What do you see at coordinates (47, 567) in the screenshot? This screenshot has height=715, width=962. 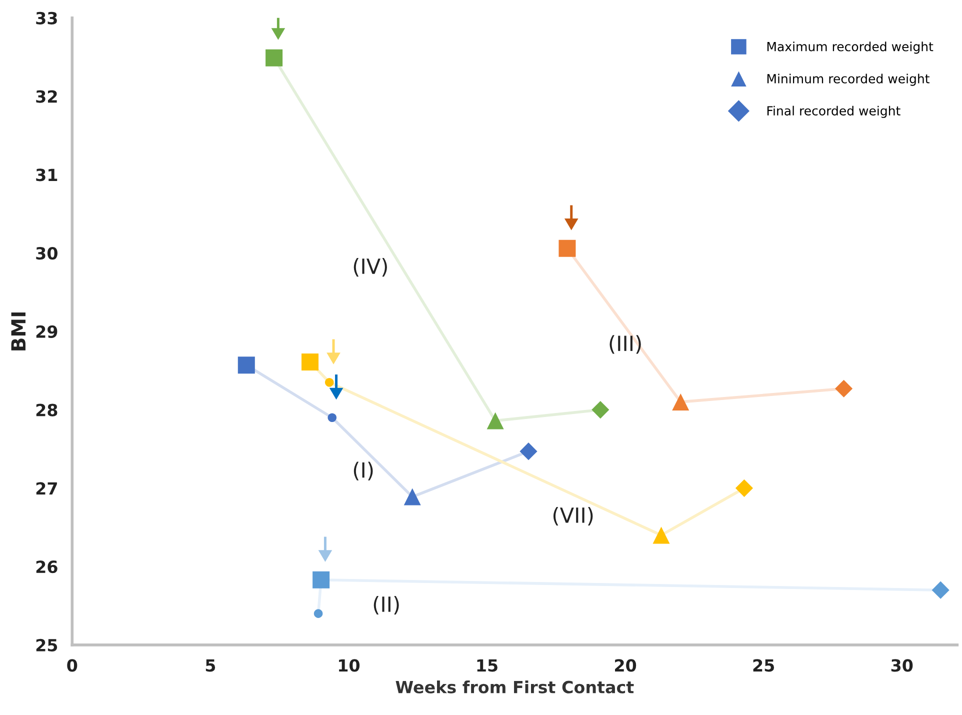 I see `y-tick-label: 26` at bounding box center [47, 567].